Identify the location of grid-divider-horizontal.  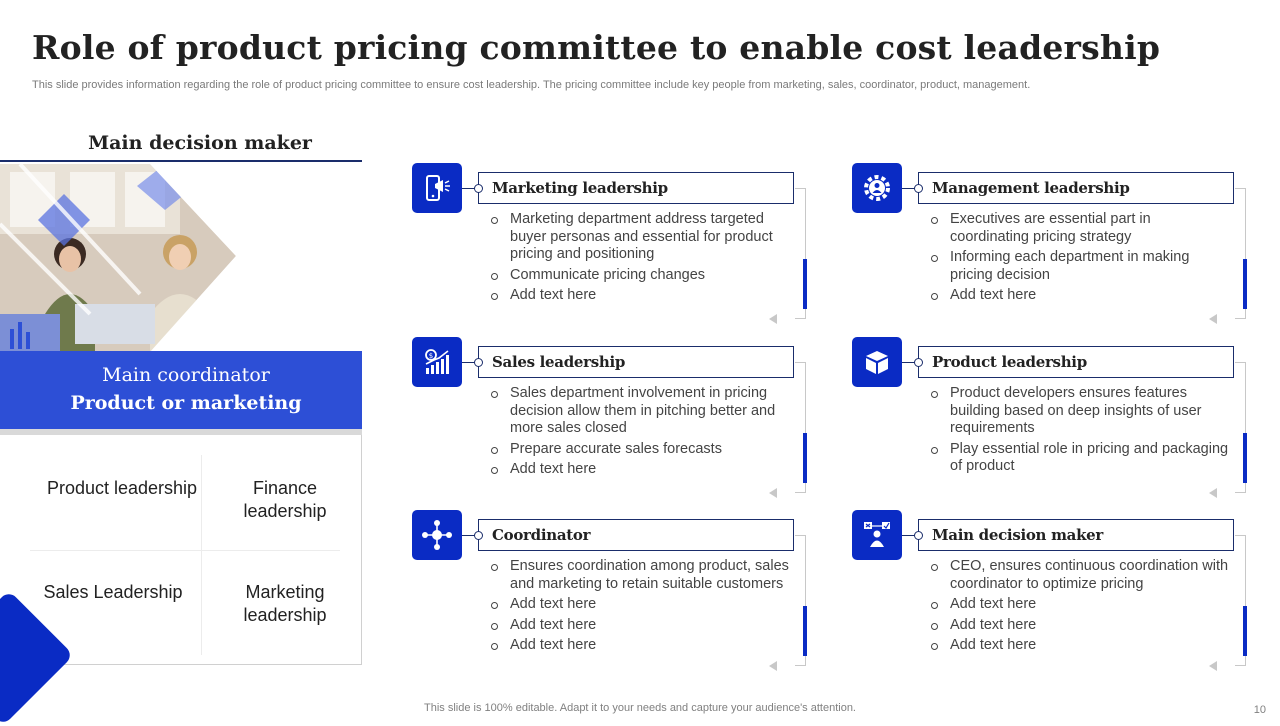
(185, 550).